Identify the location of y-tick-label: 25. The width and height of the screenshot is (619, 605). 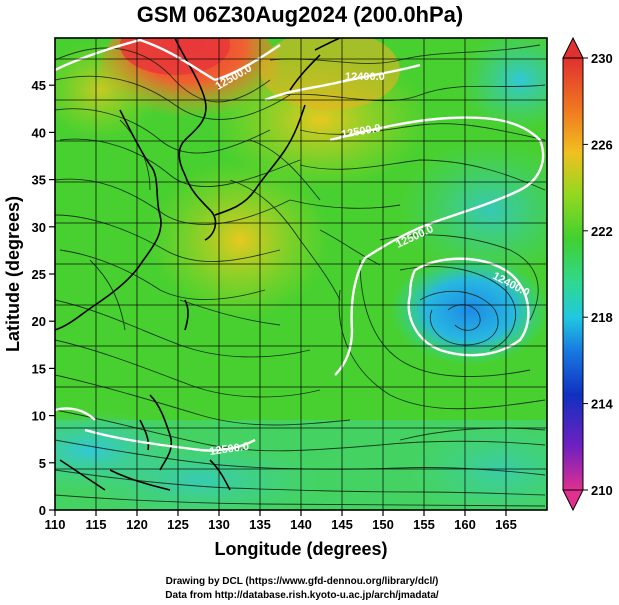
(39, 274).